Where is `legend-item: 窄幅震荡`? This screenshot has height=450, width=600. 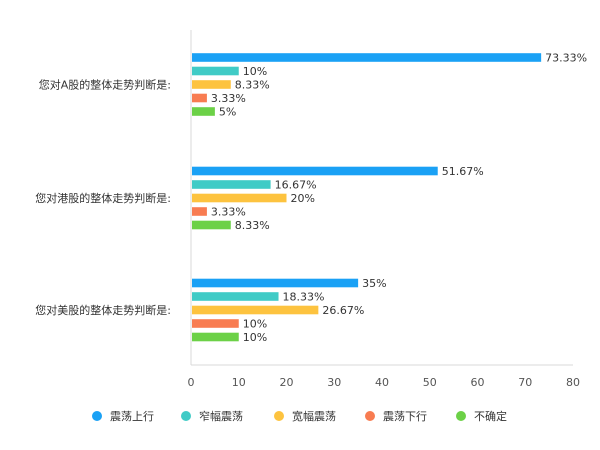 legend-item: 窄幅震荡 is located at coordinates (212, 416).